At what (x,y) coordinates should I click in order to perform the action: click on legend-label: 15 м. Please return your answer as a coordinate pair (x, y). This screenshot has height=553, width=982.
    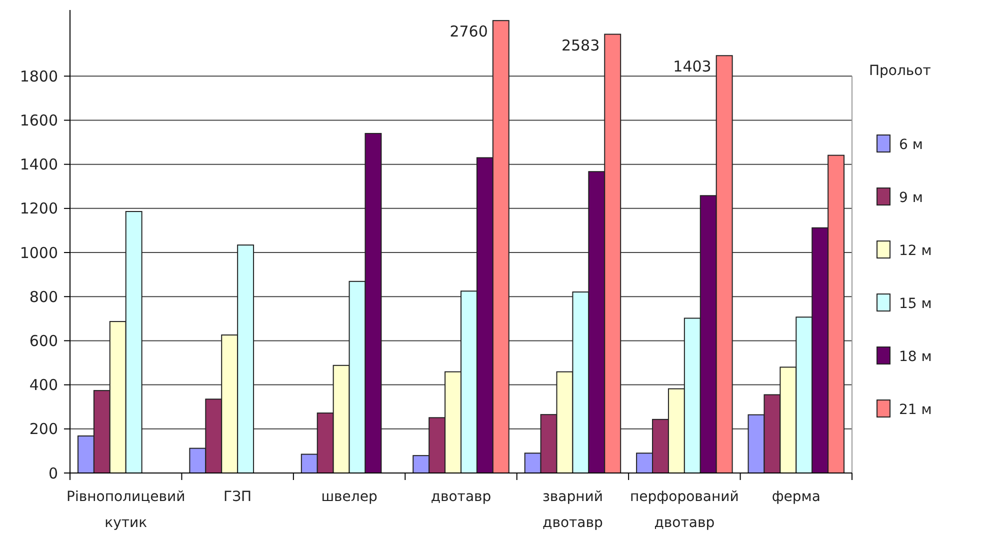
    Looking at the image, I should click on (915, 304).